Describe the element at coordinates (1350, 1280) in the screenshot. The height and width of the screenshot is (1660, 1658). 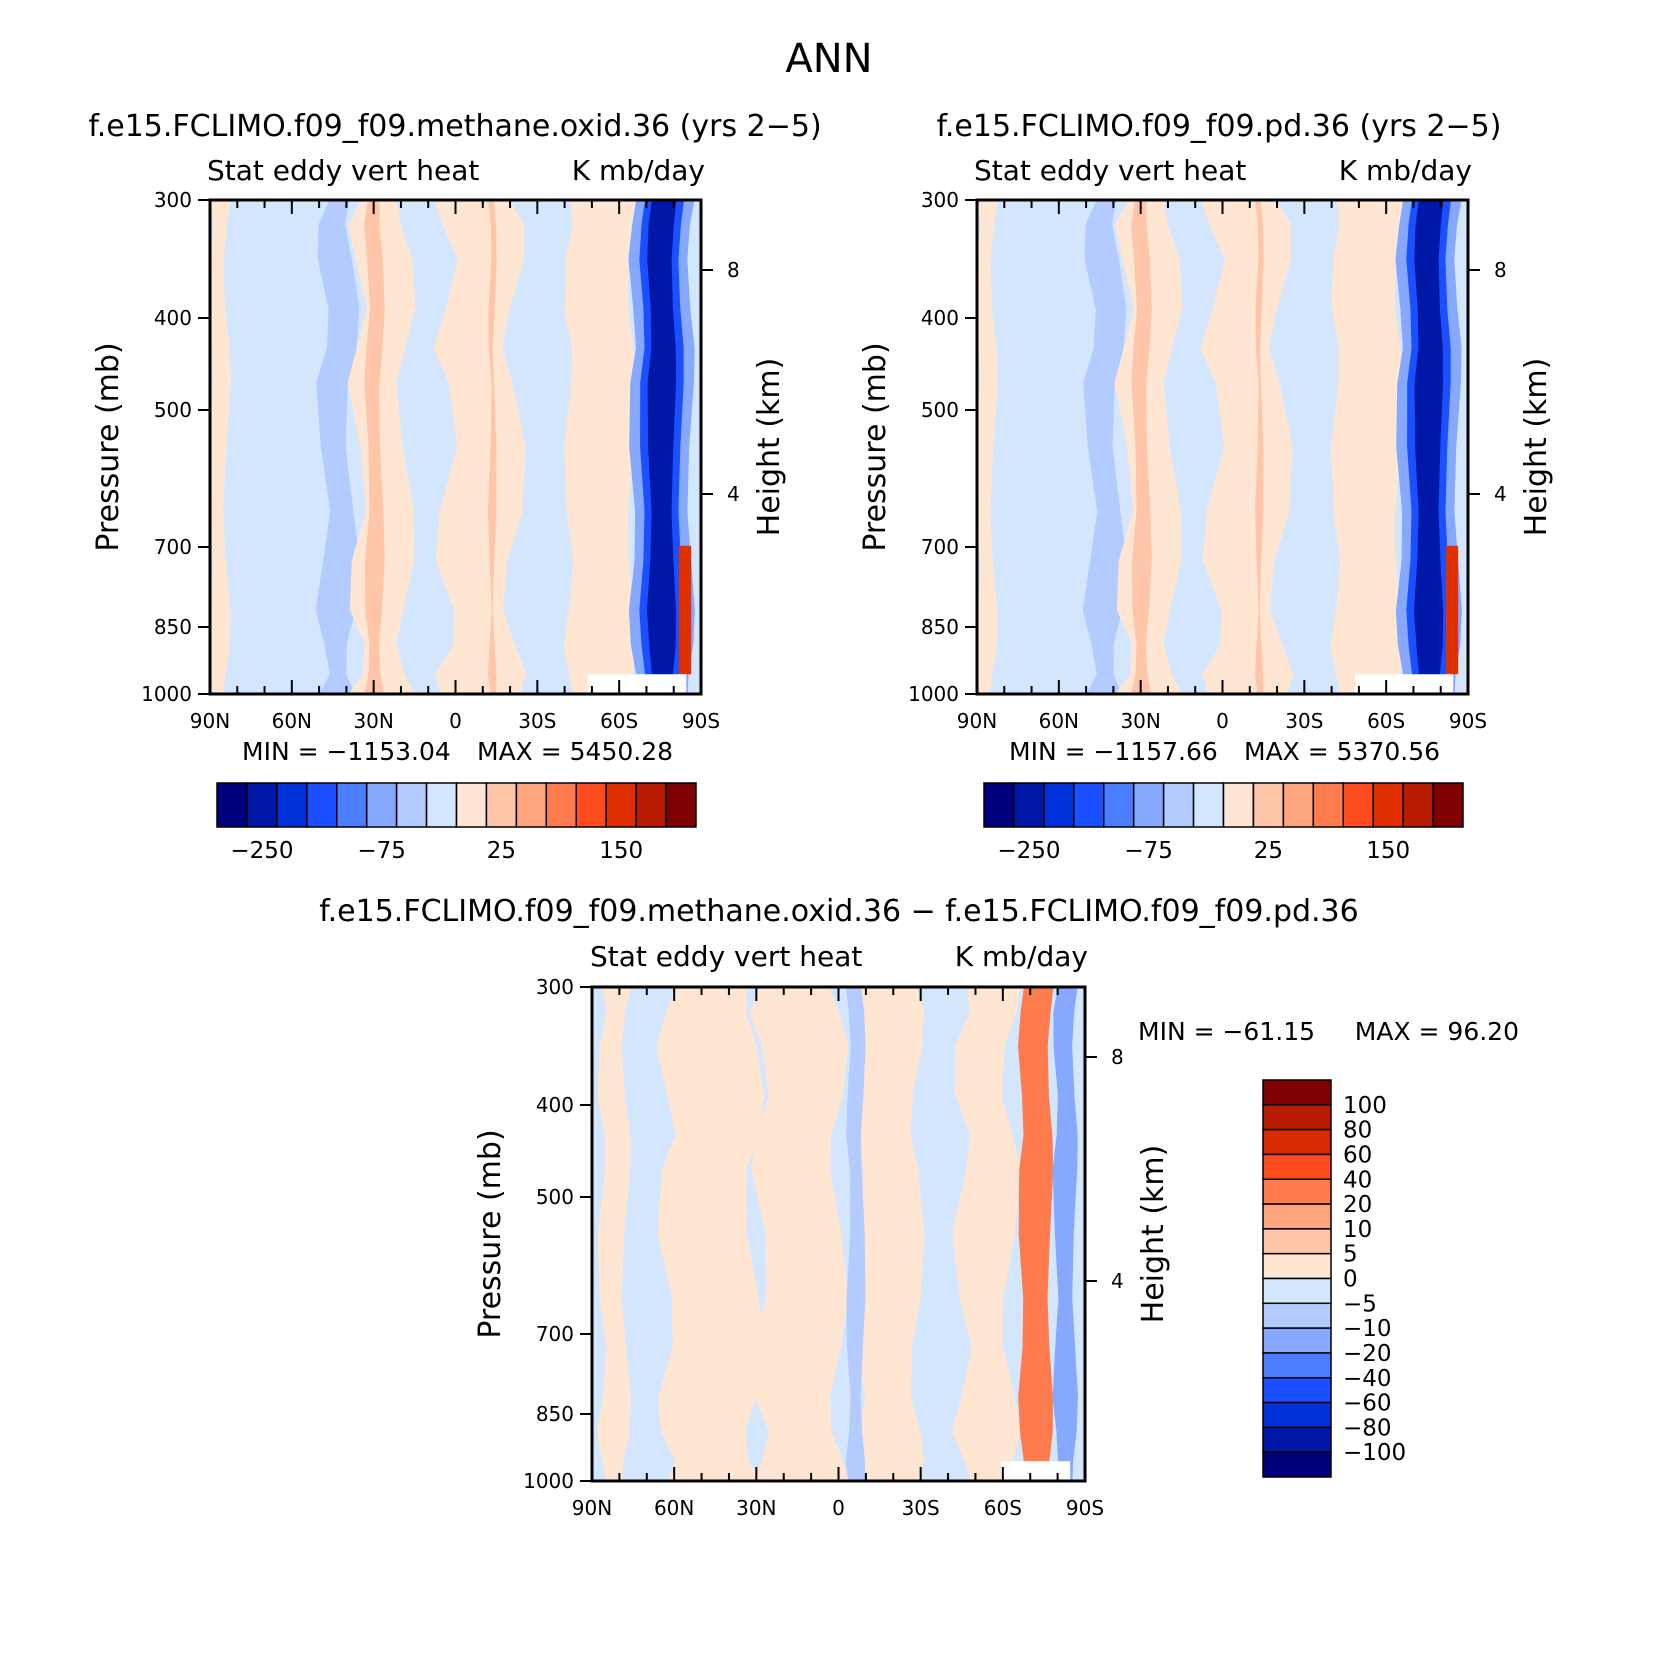
I see `colorbar-label: 0` at that location.